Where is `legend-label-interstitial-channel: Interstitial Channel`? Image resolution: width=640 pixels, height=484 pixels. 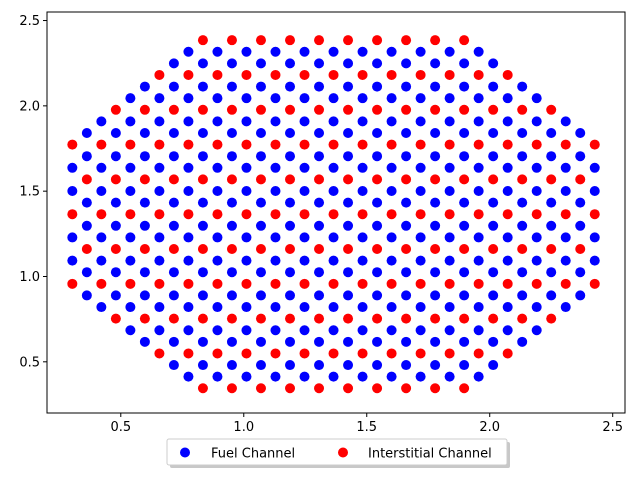 legend-label-interstitial-channel: Interstitial Channel is located at coordinates (430, 454).